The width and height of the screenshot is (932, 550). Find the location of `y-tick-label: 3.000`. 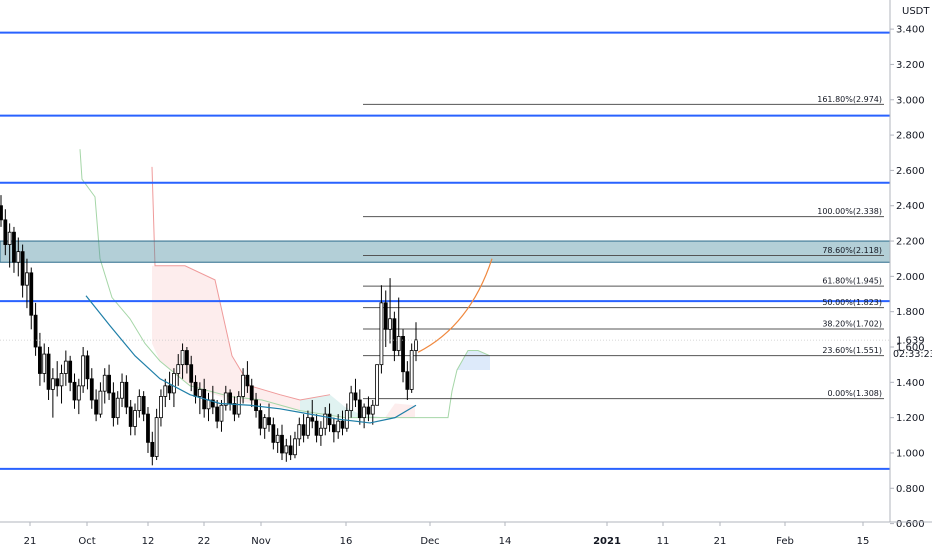

y-tick-label: 3.000 is located at coordinates (910, 100).